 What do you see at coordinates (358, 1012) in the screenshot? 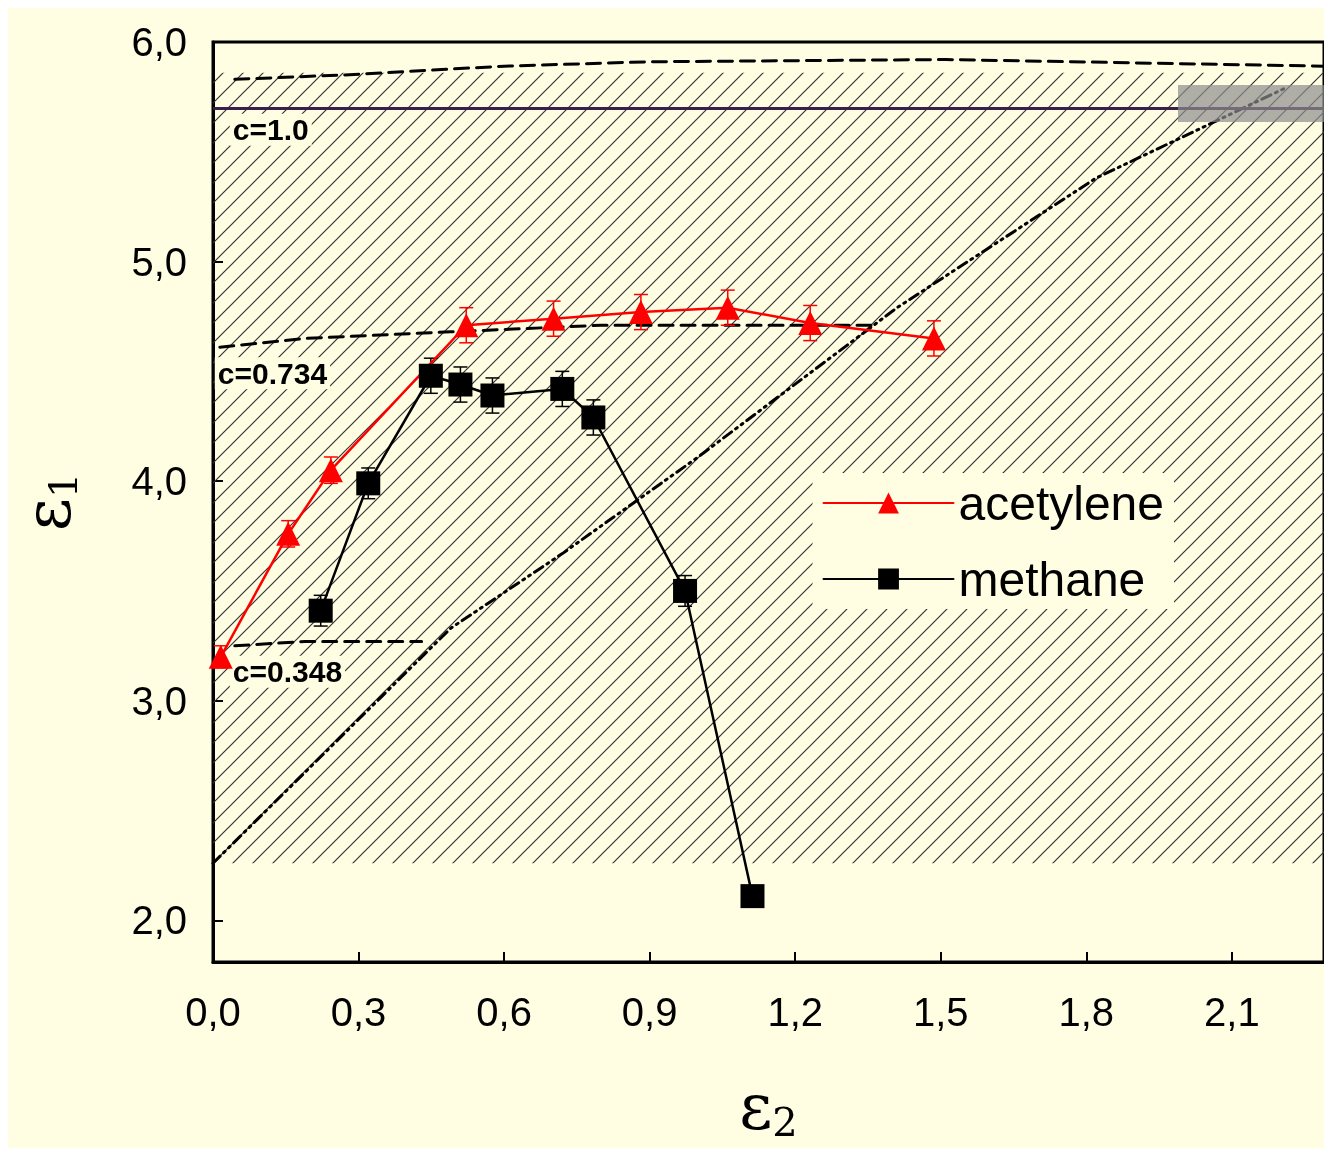
I see `x-tick-label: 0,3` at bounding box center [358, 1012].